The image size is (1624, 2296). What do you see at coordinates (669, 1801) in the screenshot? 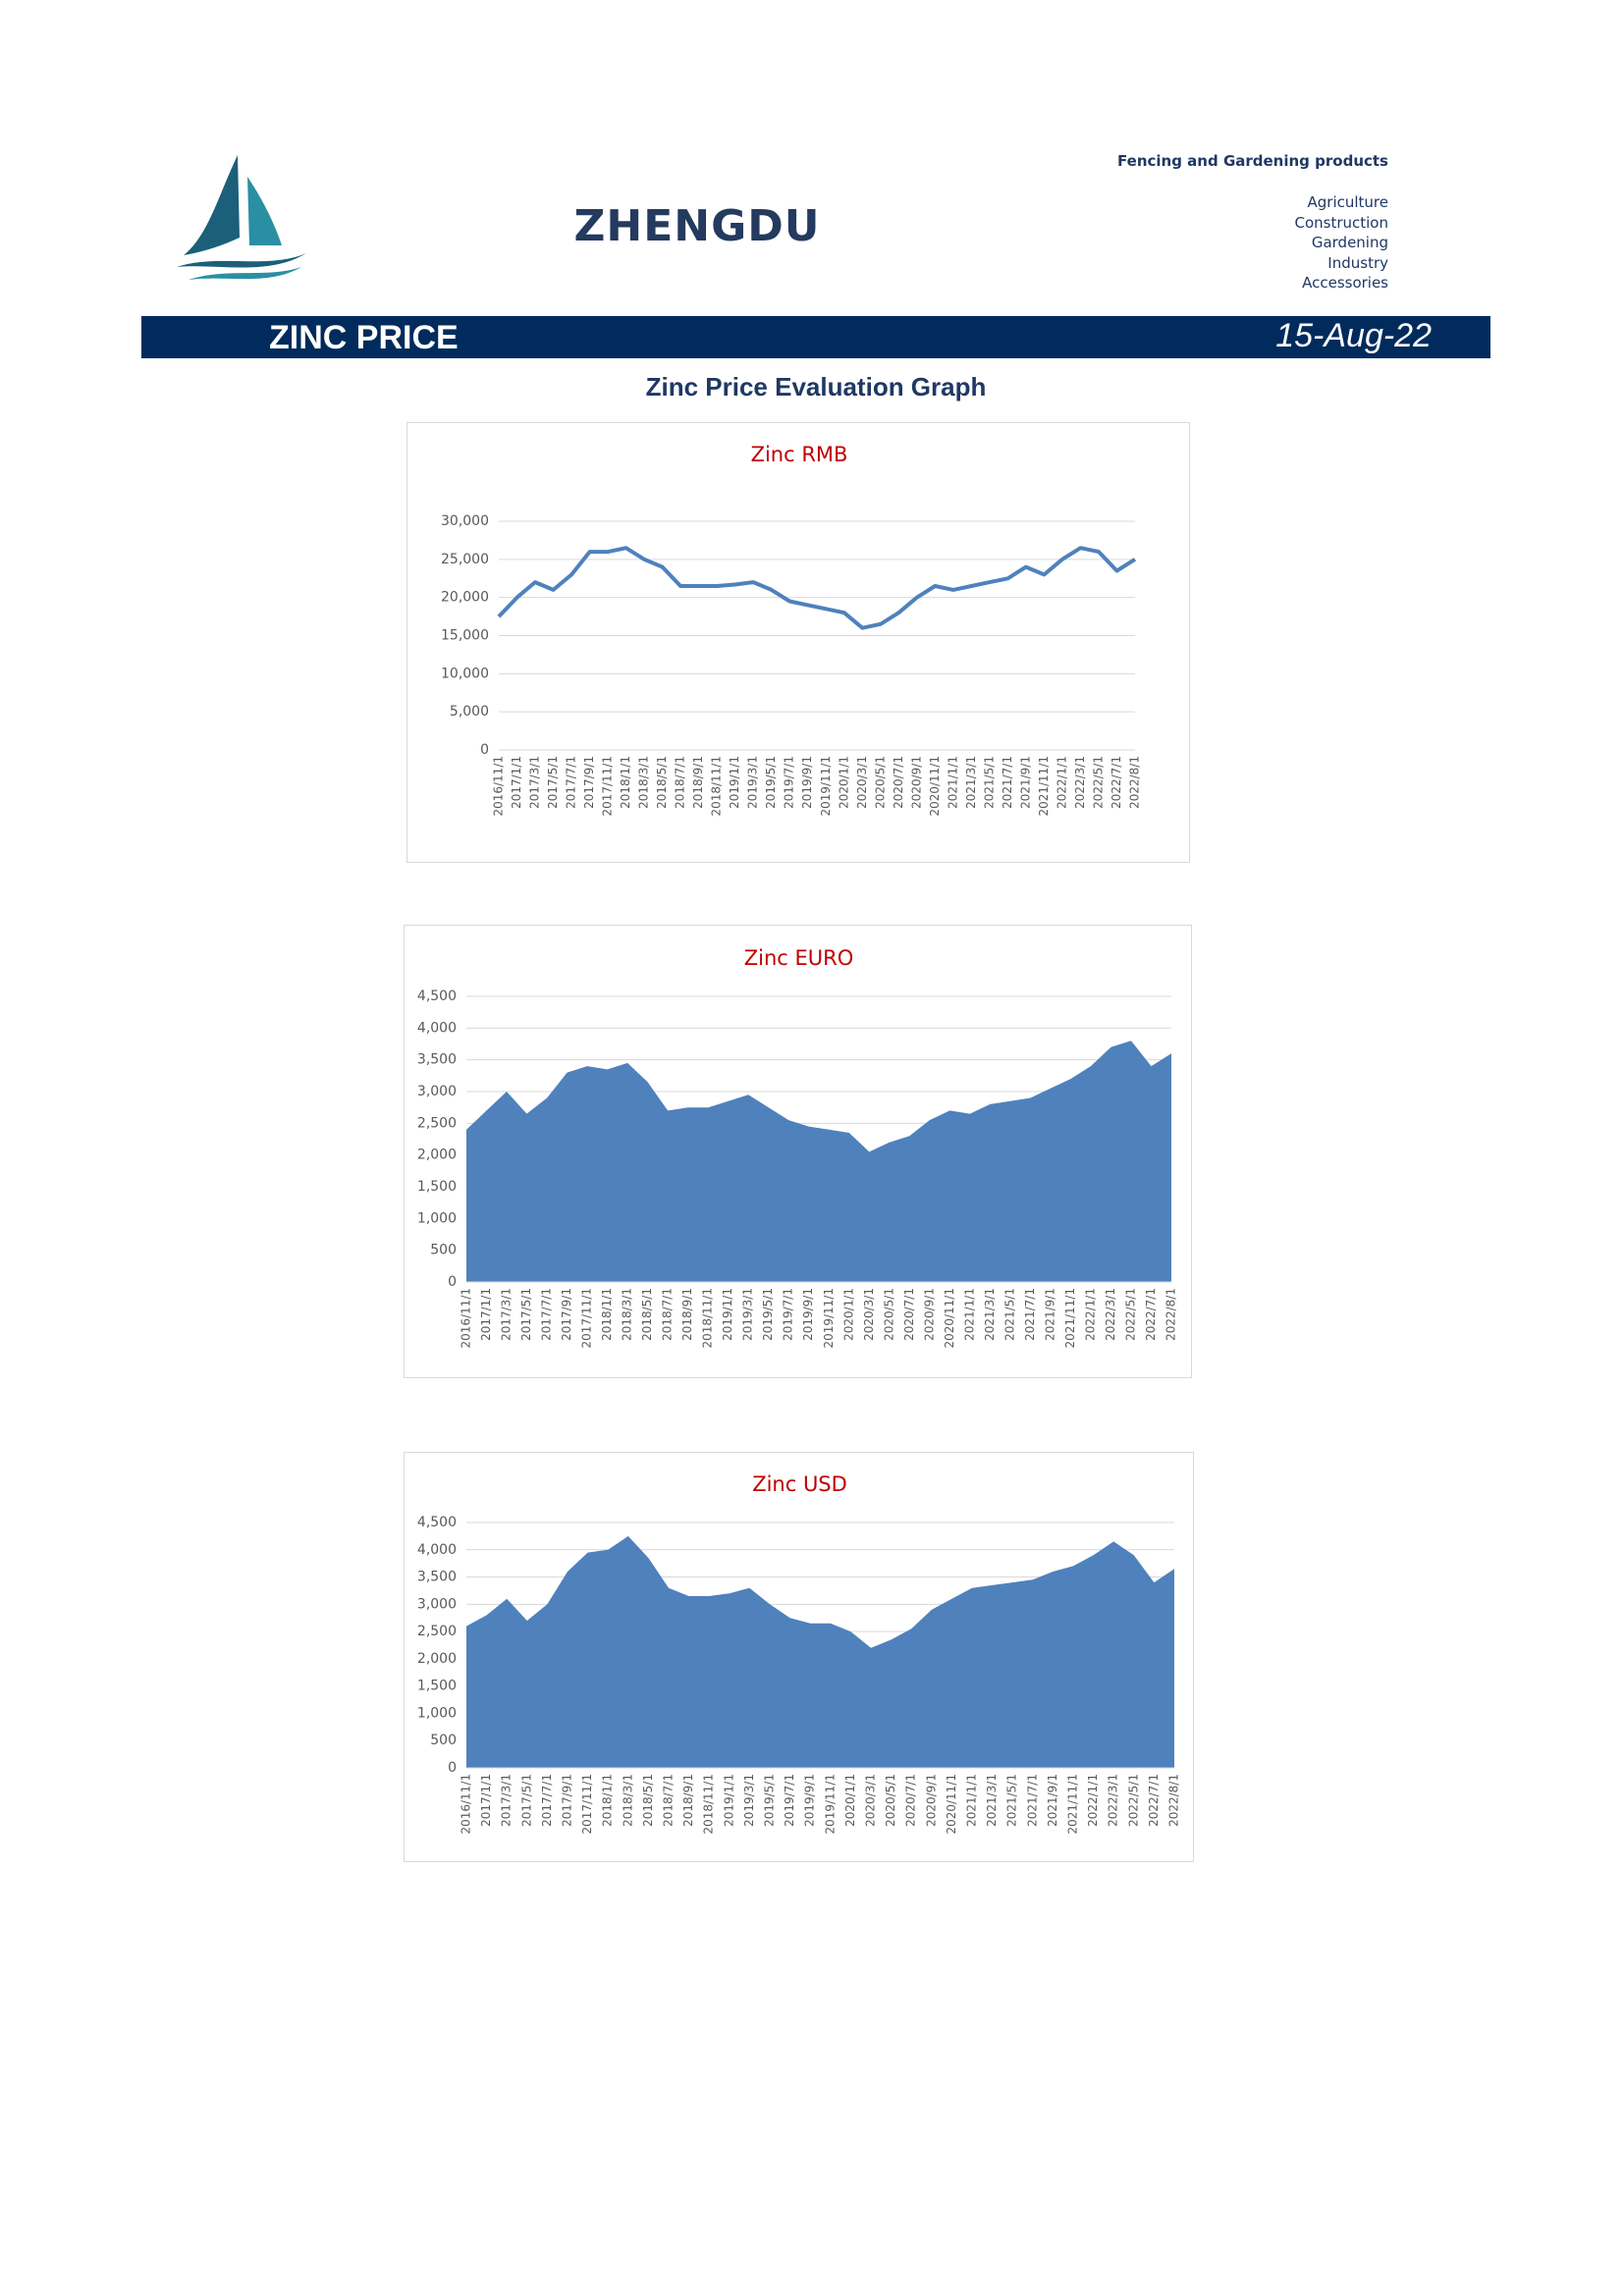
I see `x-tick-label: 2018/7/1` at bounding box center [669, 1801].